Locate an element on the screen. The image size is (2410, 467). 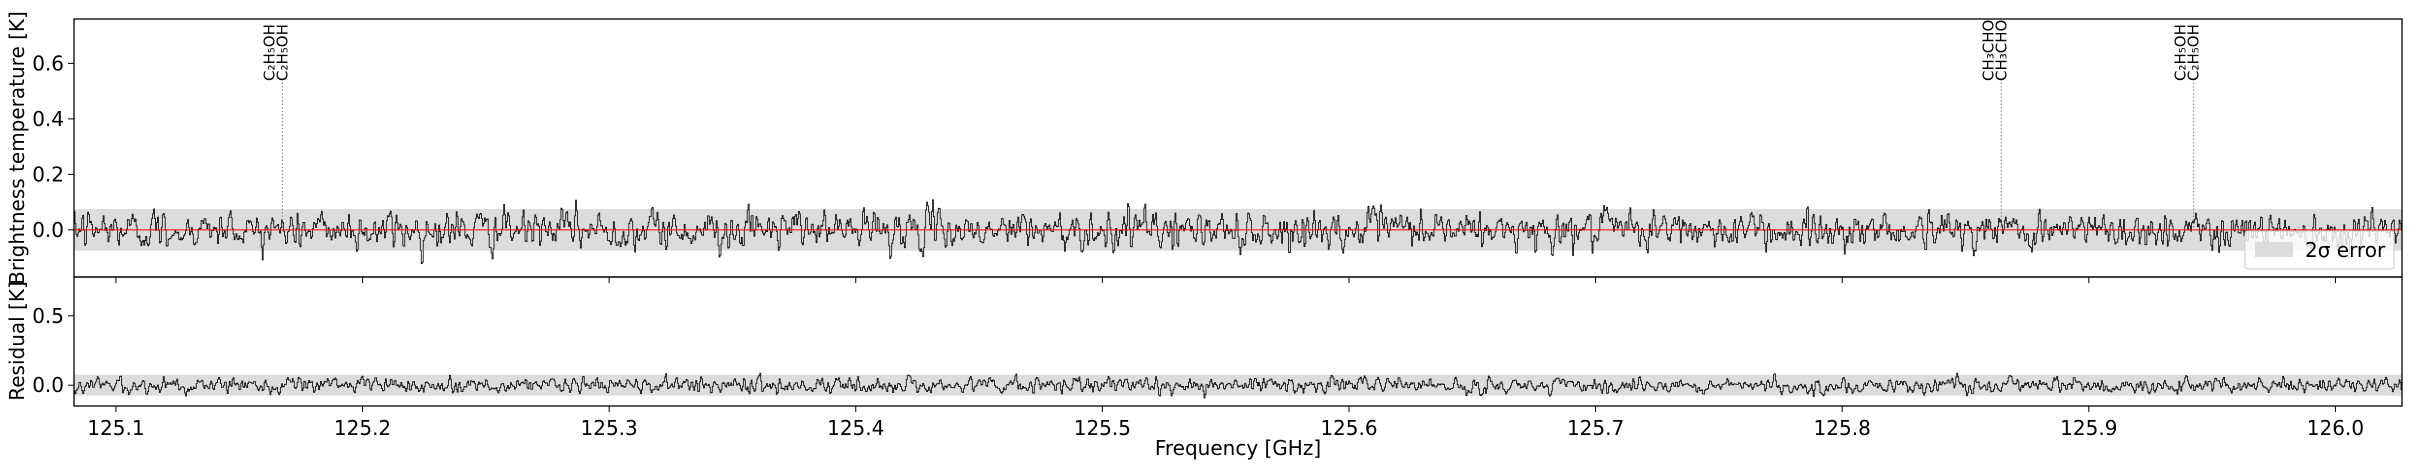
x-tick-label: 125.9 is located at coordinates (2088, 428).